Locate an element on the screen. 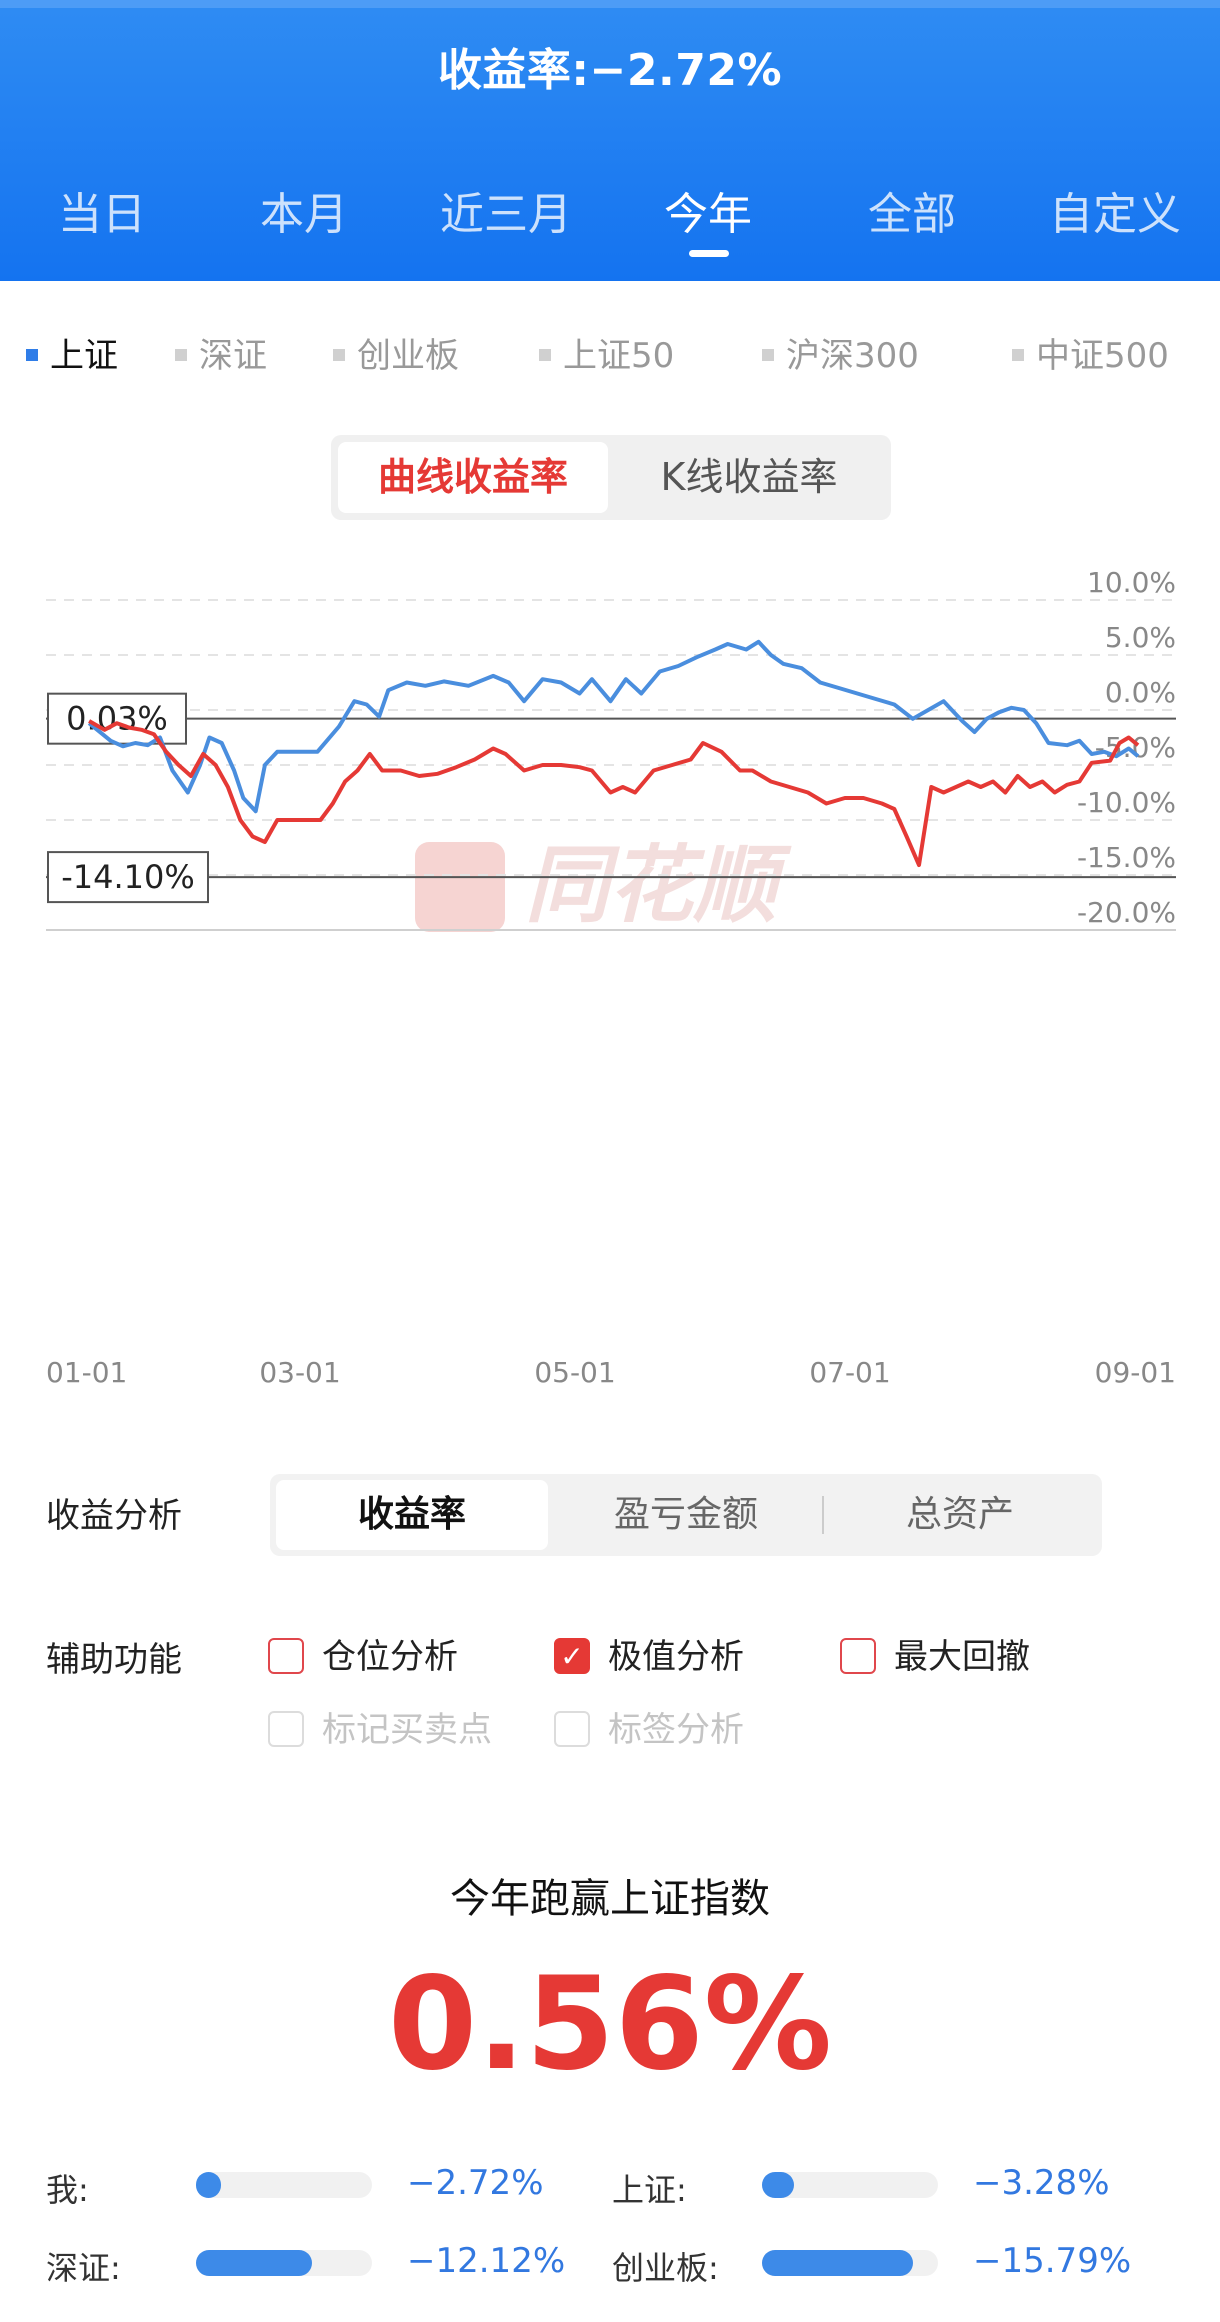 The width and height of the screenshot is (1220, 2322). index-label: 创业板 is located at coordinates (408, 356).